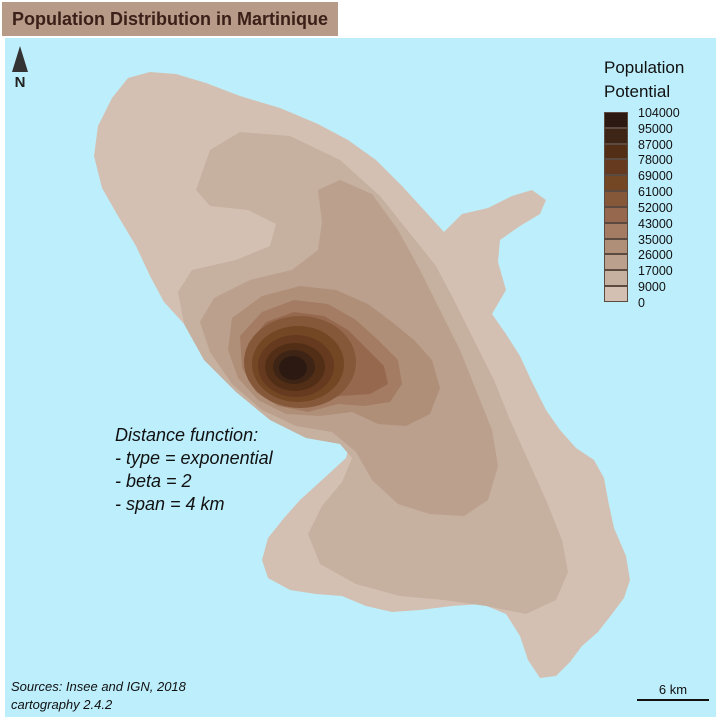 The image size is (720, 720). What do you see at coordinates (194, 458) in the screenshot?
I see `note-line-type: - type = exponential` at bounding box center [194, 458].